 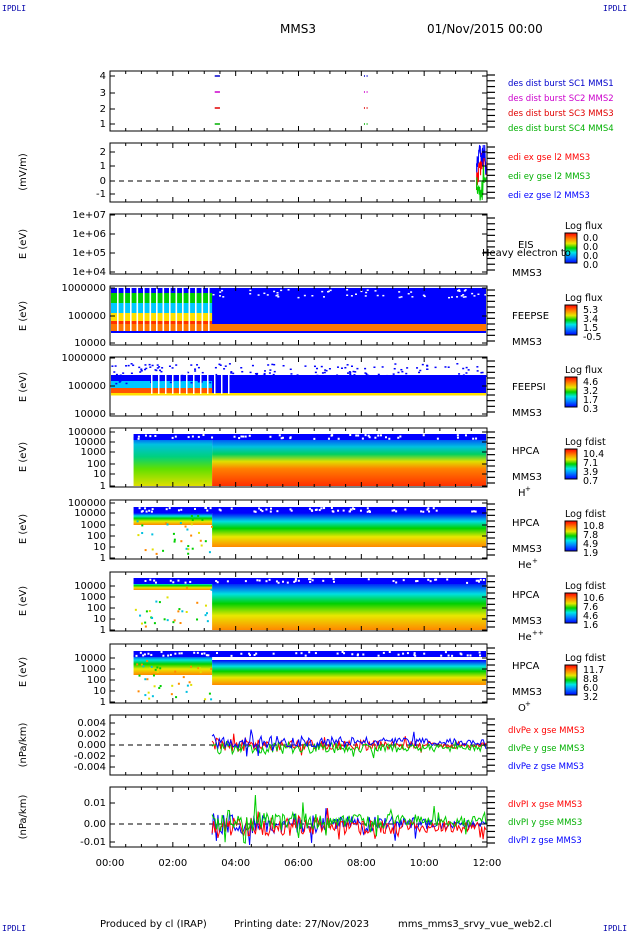 I want to click on species-label: He, so click(x=525, y=565).